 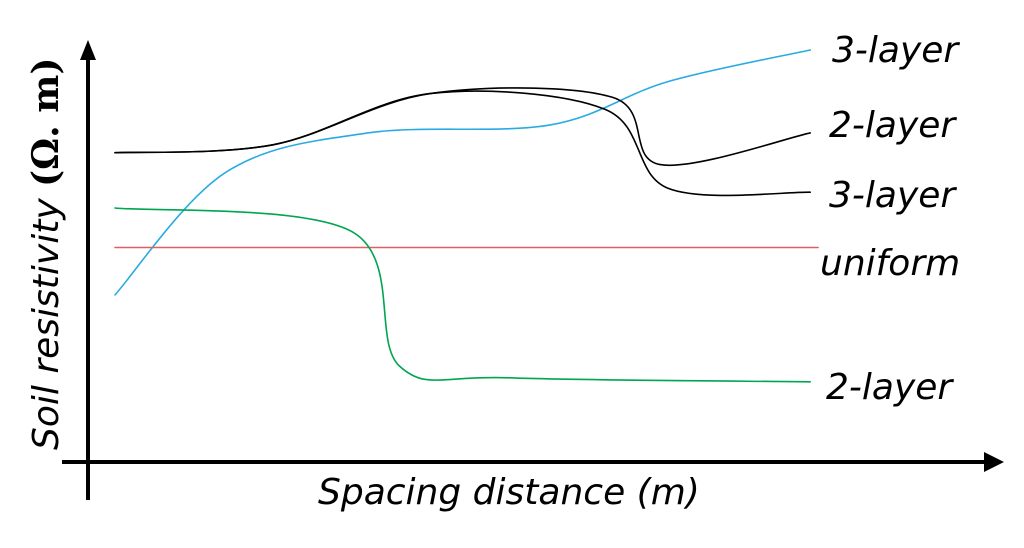 I want to click on x-axis-arrowhead, so click(x=994, y=462).